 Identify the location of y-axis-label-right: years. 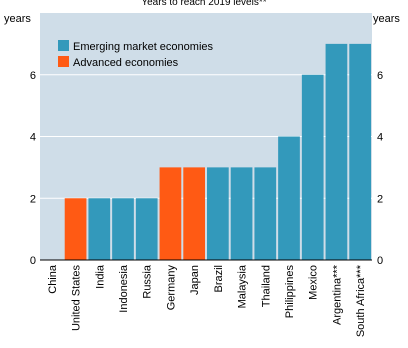
(386, 19).